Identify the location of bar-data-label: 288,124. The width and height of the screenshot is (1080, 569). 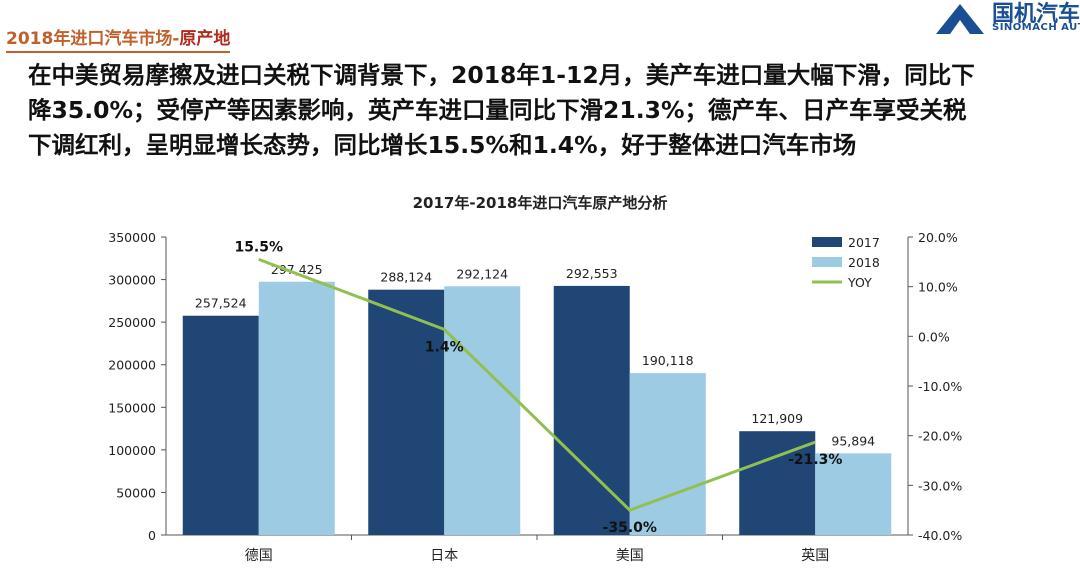
(406, 277).